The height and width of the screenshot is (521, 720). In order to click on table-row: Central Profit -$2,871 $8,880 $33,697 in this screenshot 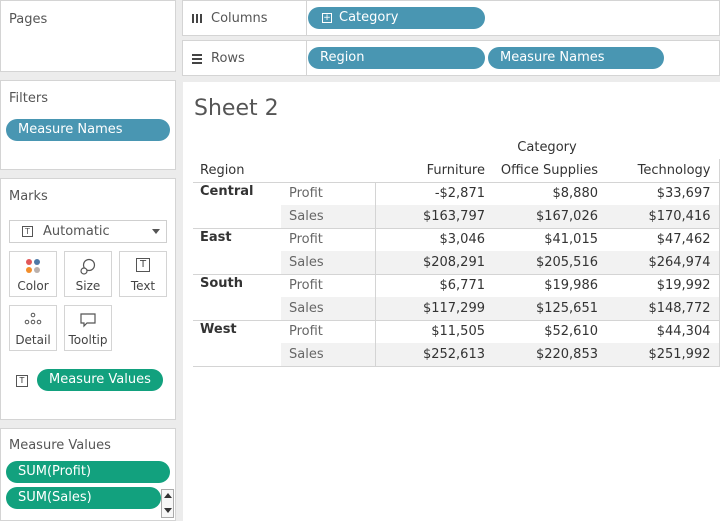, I will do `click(456, 193)`.